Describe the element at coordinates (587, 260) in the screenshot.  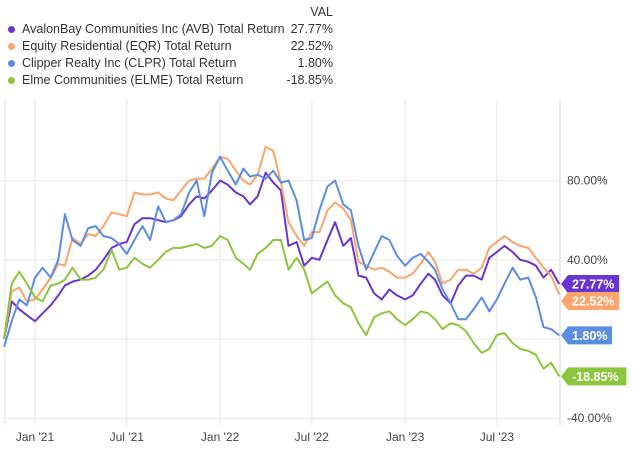
I see `y-tick-label: 40.00%` at that location.